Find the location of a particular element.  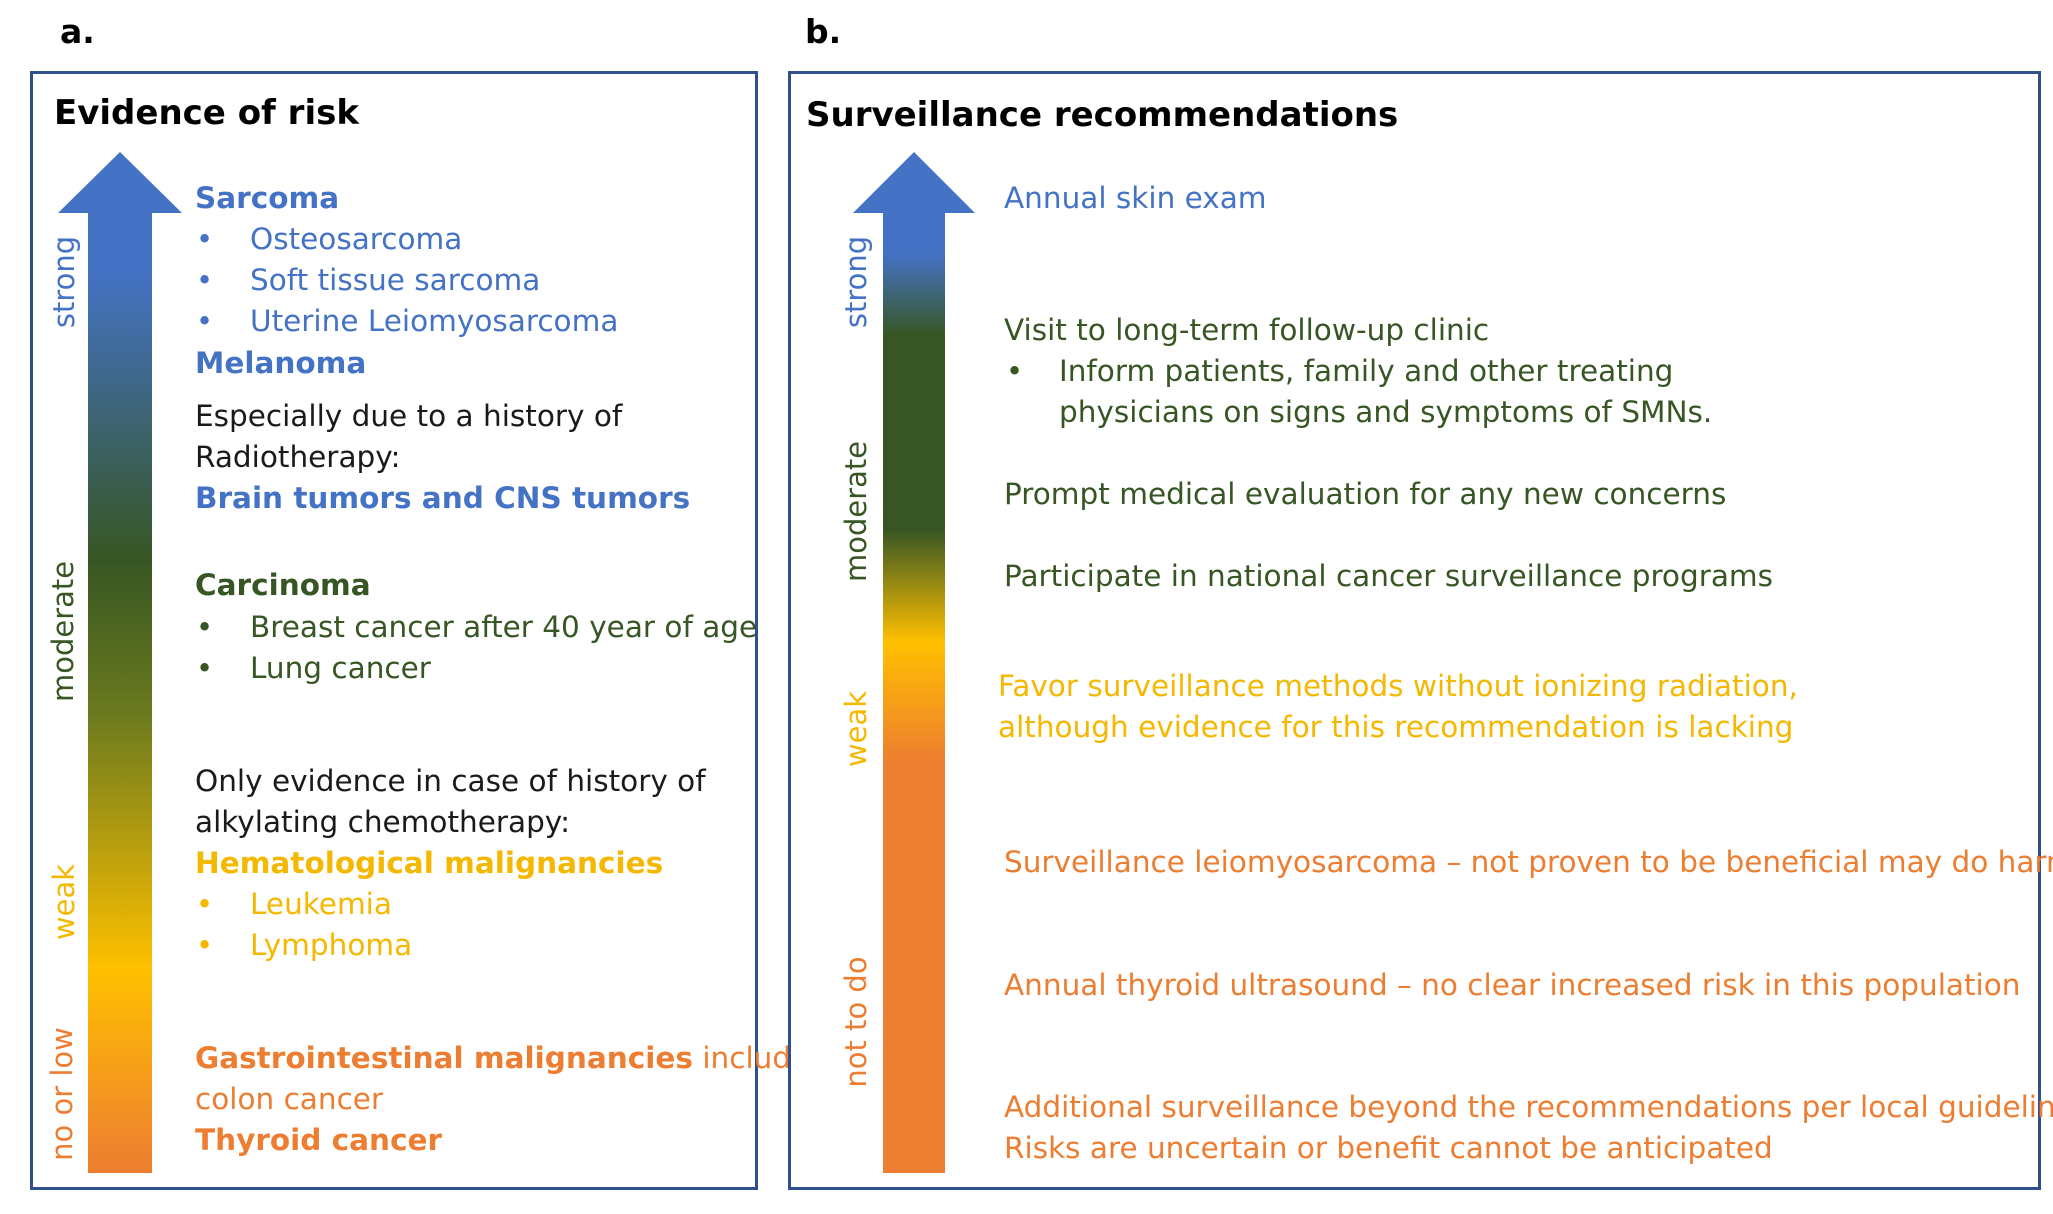

hematological-heading: Hematological malignancies is located at coordinates (429, 863).